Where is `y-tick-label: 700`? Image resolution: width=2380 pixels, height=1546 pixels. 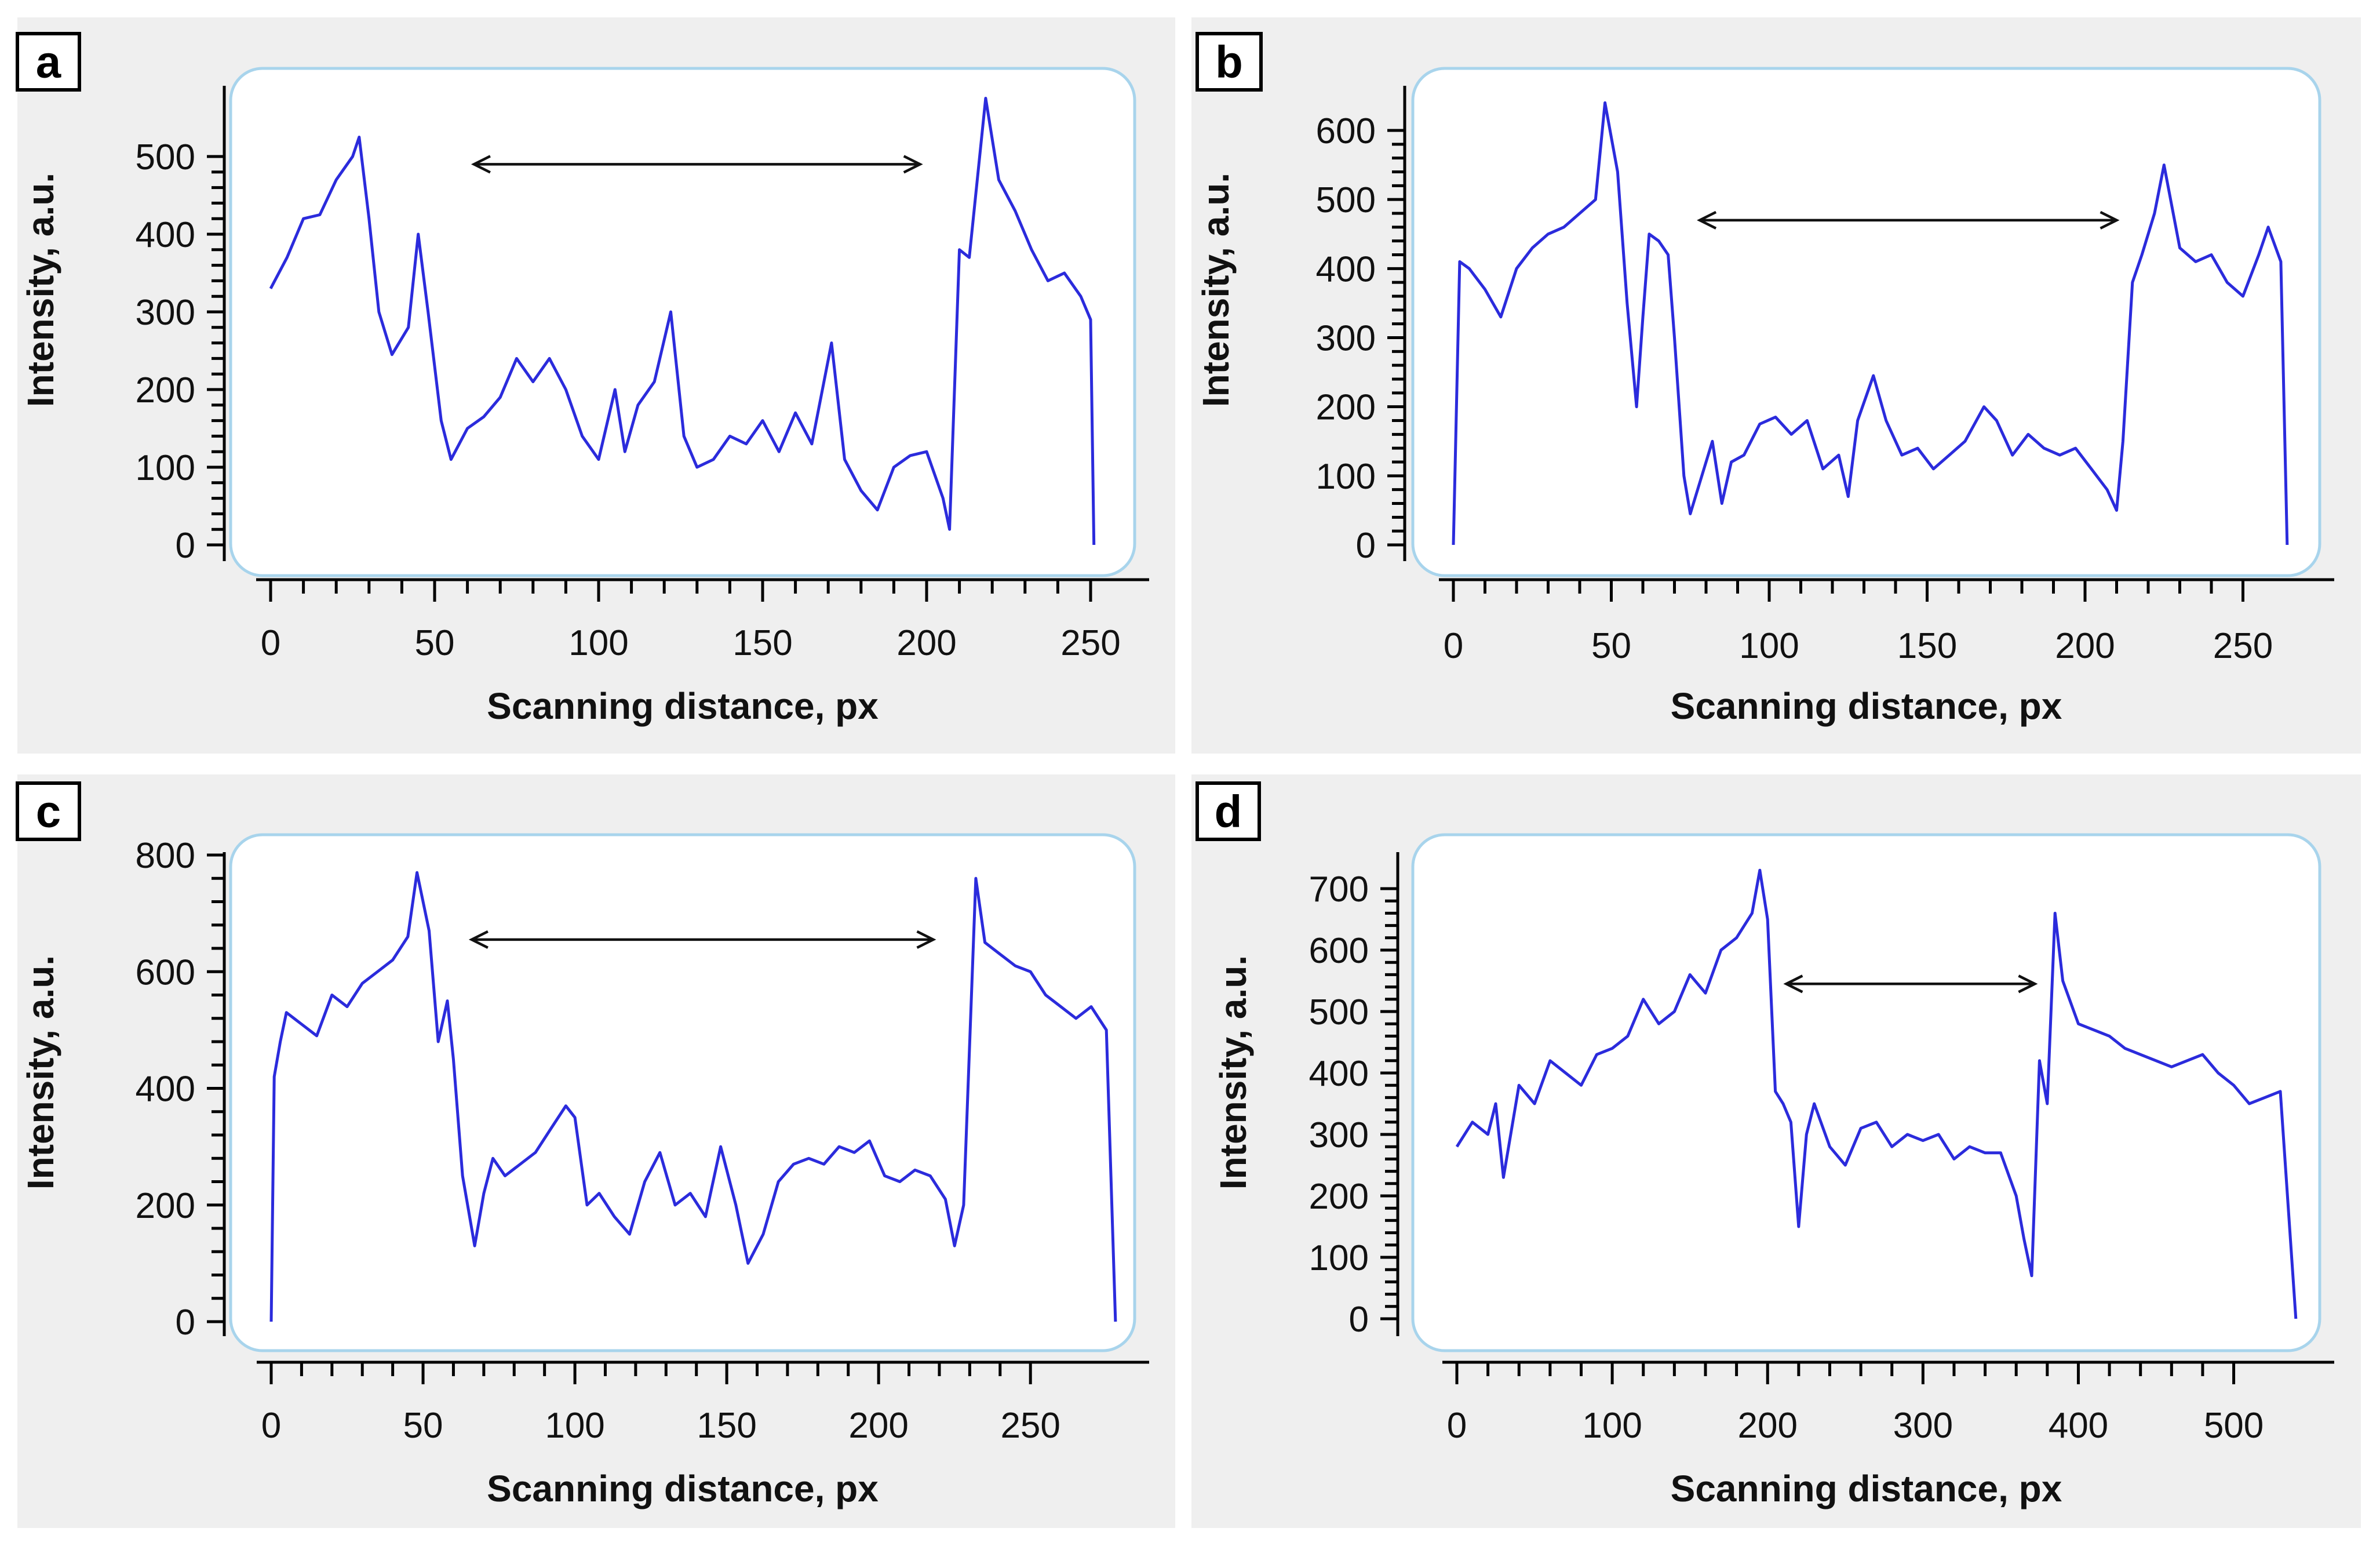 y-tick-label: 700 is located at coordinates (1339, 890).